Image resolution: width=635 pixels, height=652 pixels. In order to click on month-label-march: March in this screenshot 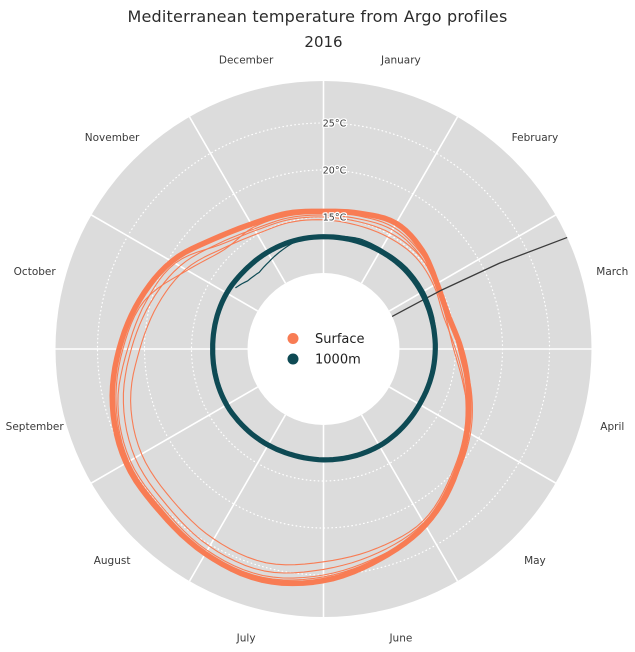, I will do `click(612, 272)`.